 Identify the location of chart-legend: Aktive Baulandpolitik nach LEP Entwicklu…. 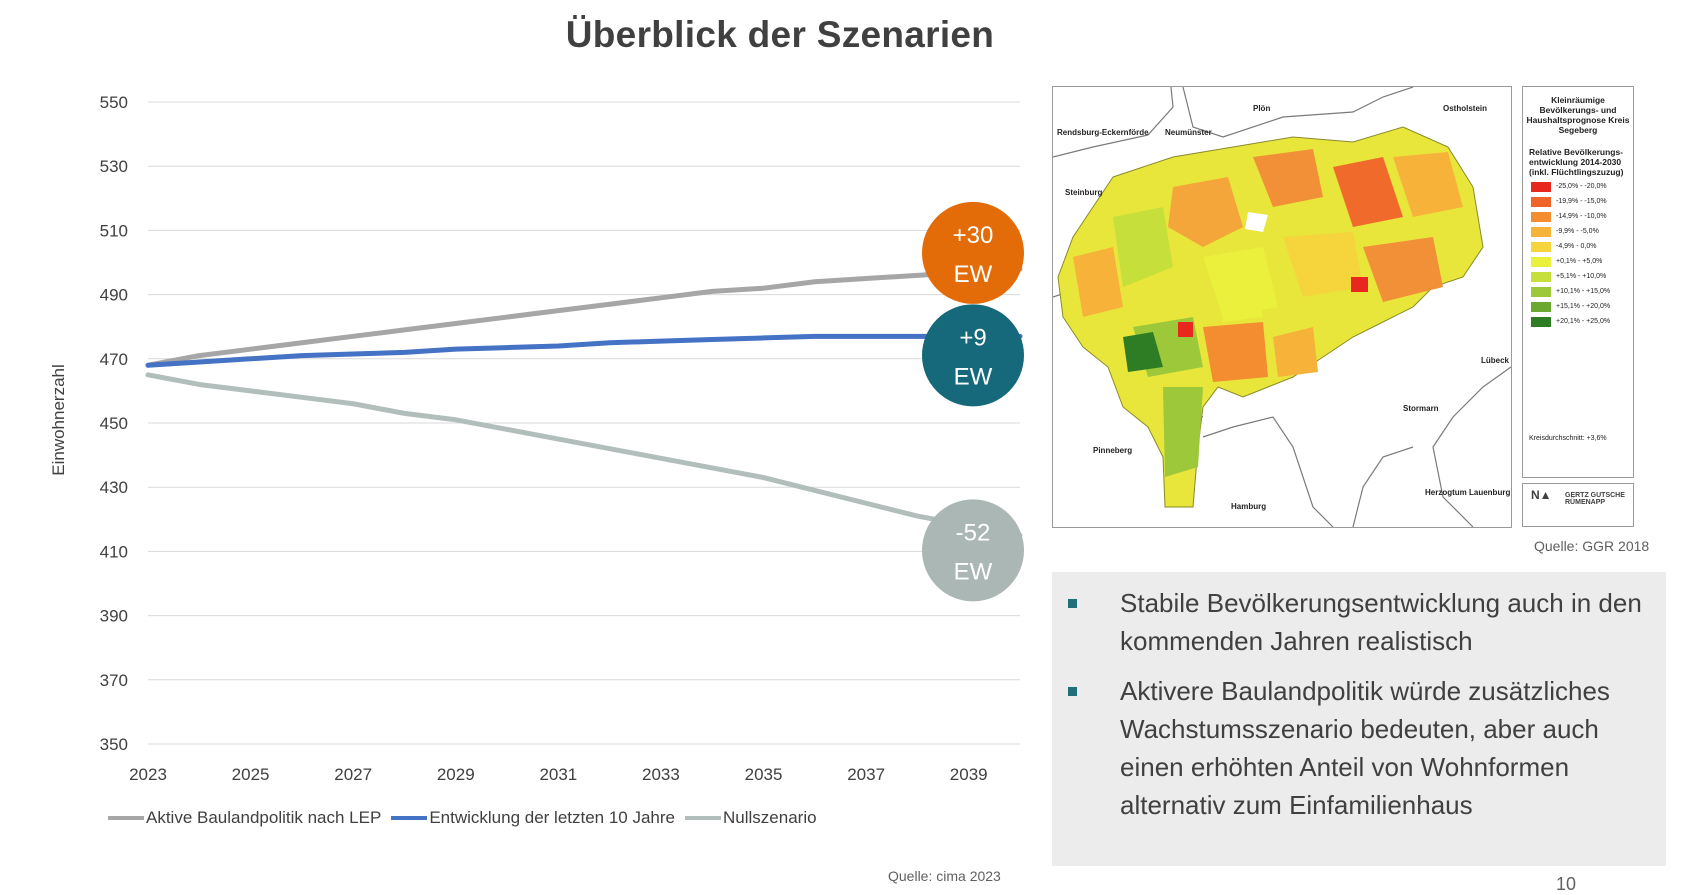
(462, 818).